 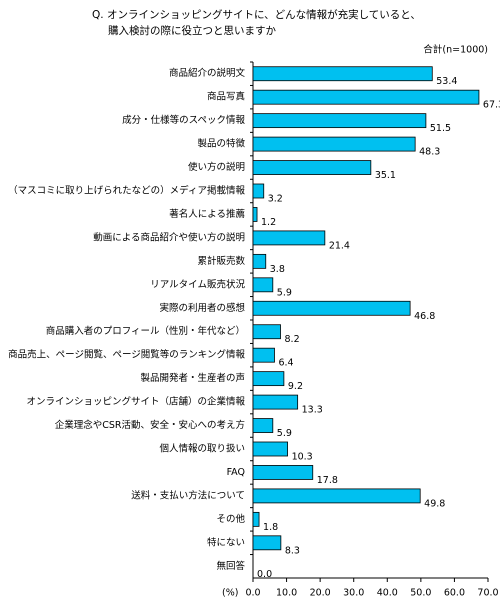 What do you see at coordinates (440, 128) in the screenshot?
I see `value-label: 51.5` at bounding box center [440, 128].